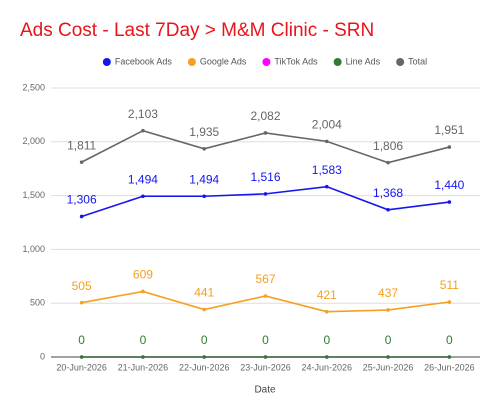 This screenshot has height=415, width=500. What do you see at coordinates (265, 390) in the screenshot?
I see `x-axis-label: Date` at bounding box center [265, 390].